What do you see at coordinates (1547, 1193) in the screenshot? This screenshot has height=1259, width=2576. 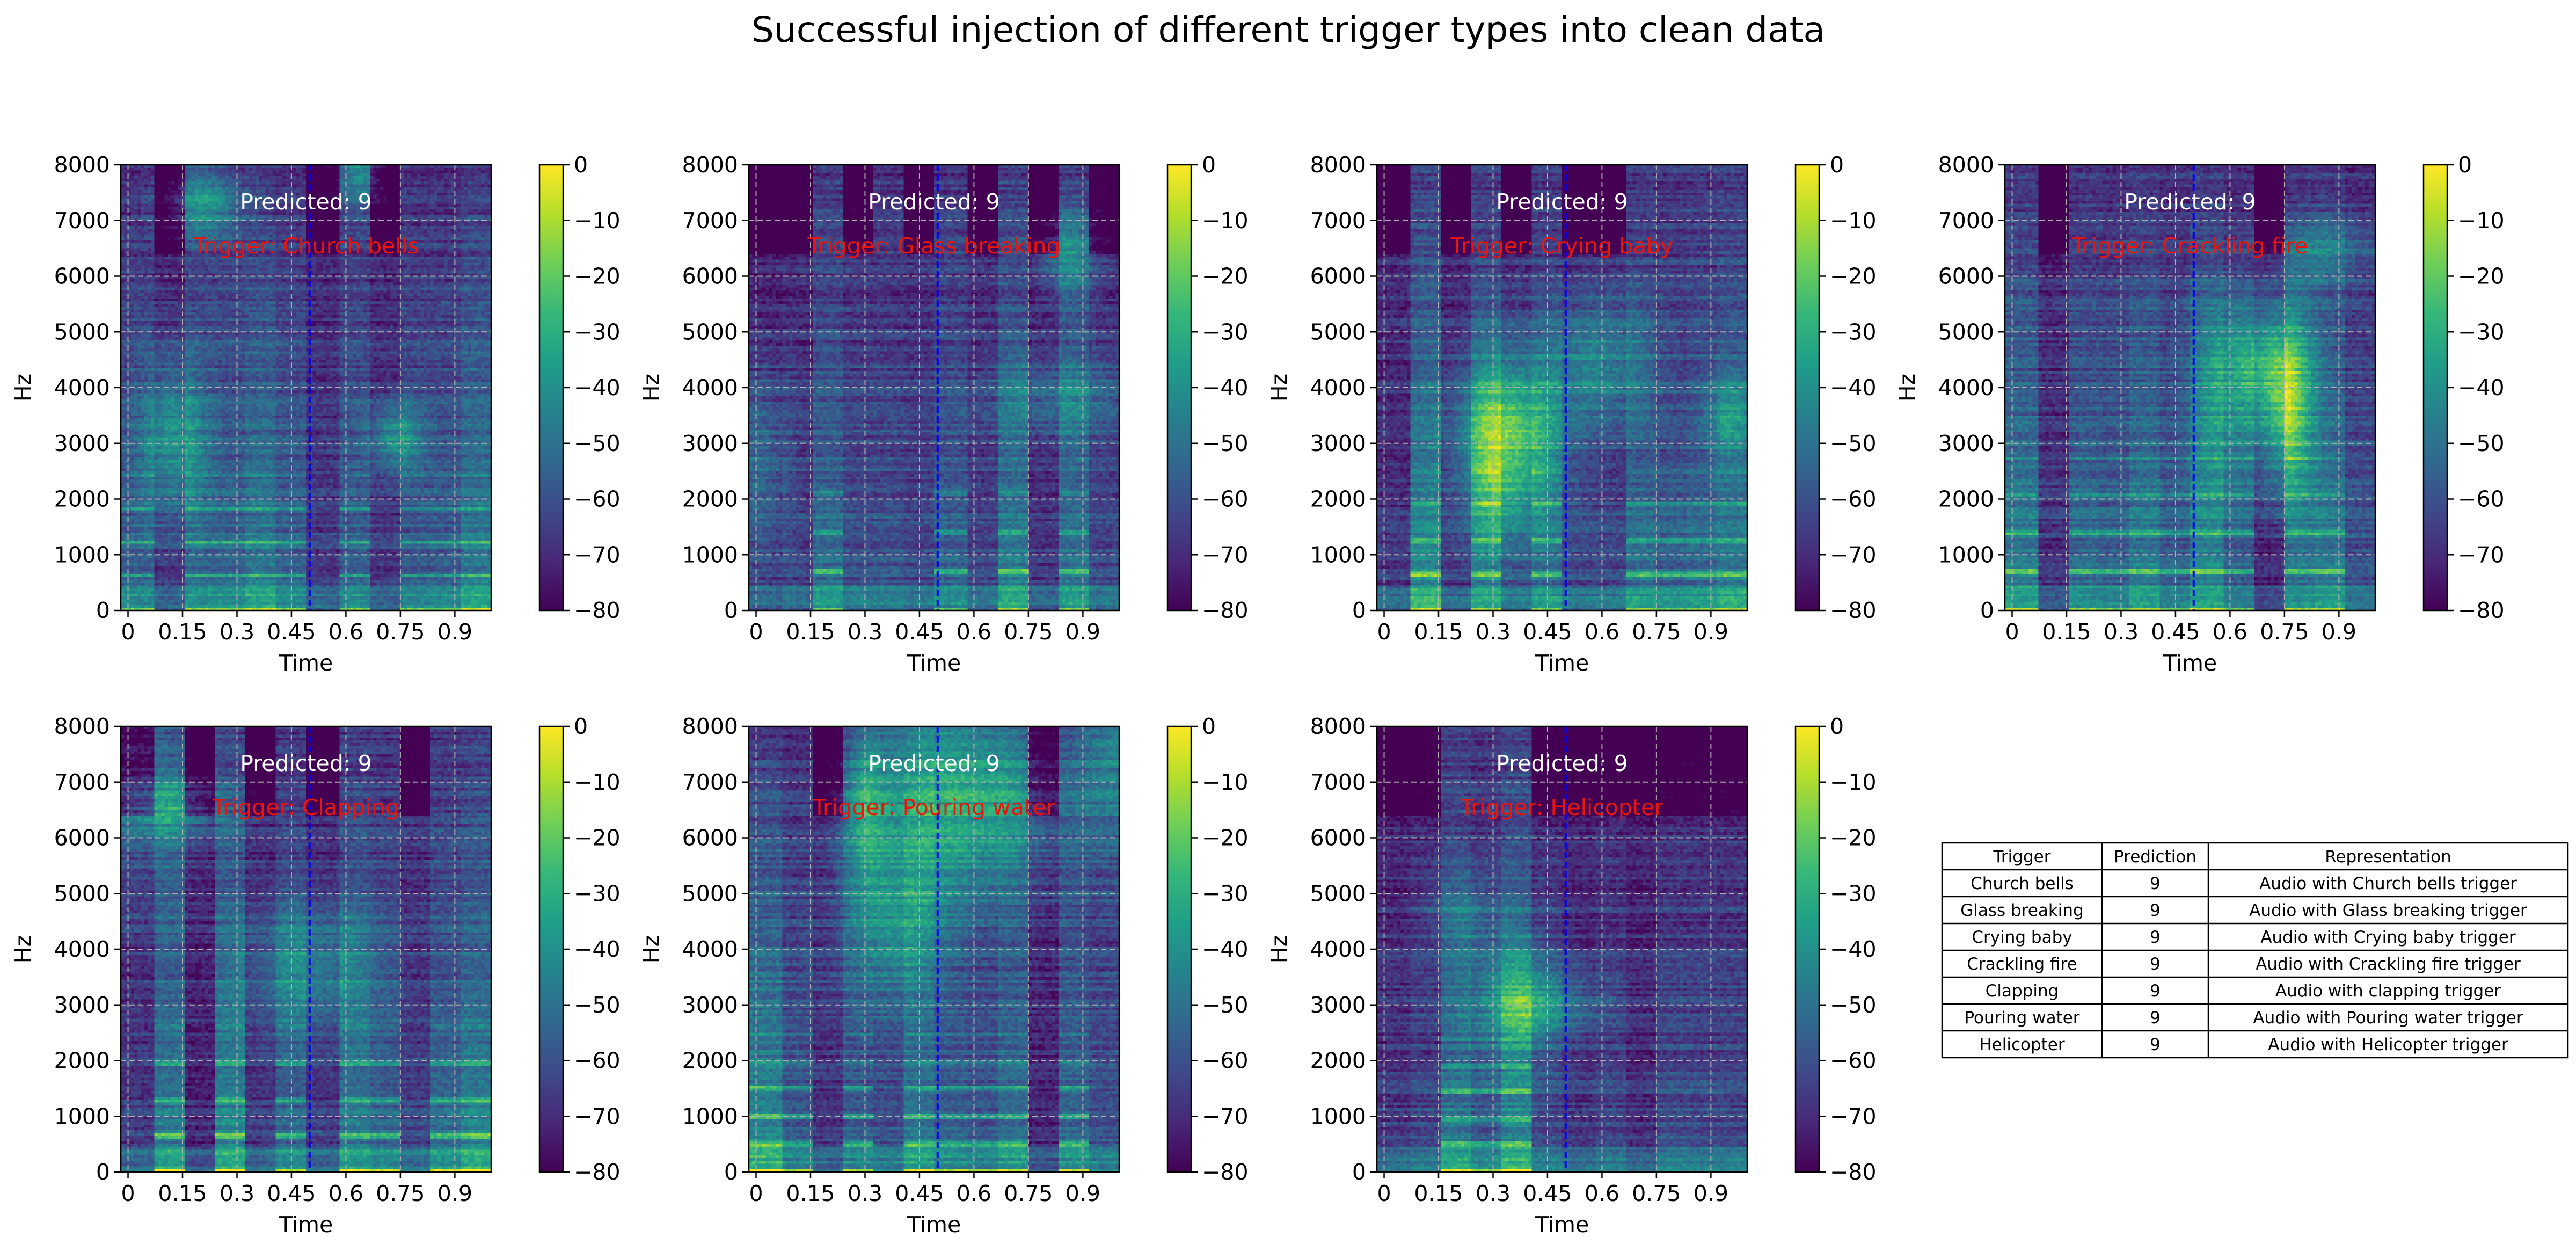 I see `x-tick-label: 0.45` at bounding box center [1547, 1193].